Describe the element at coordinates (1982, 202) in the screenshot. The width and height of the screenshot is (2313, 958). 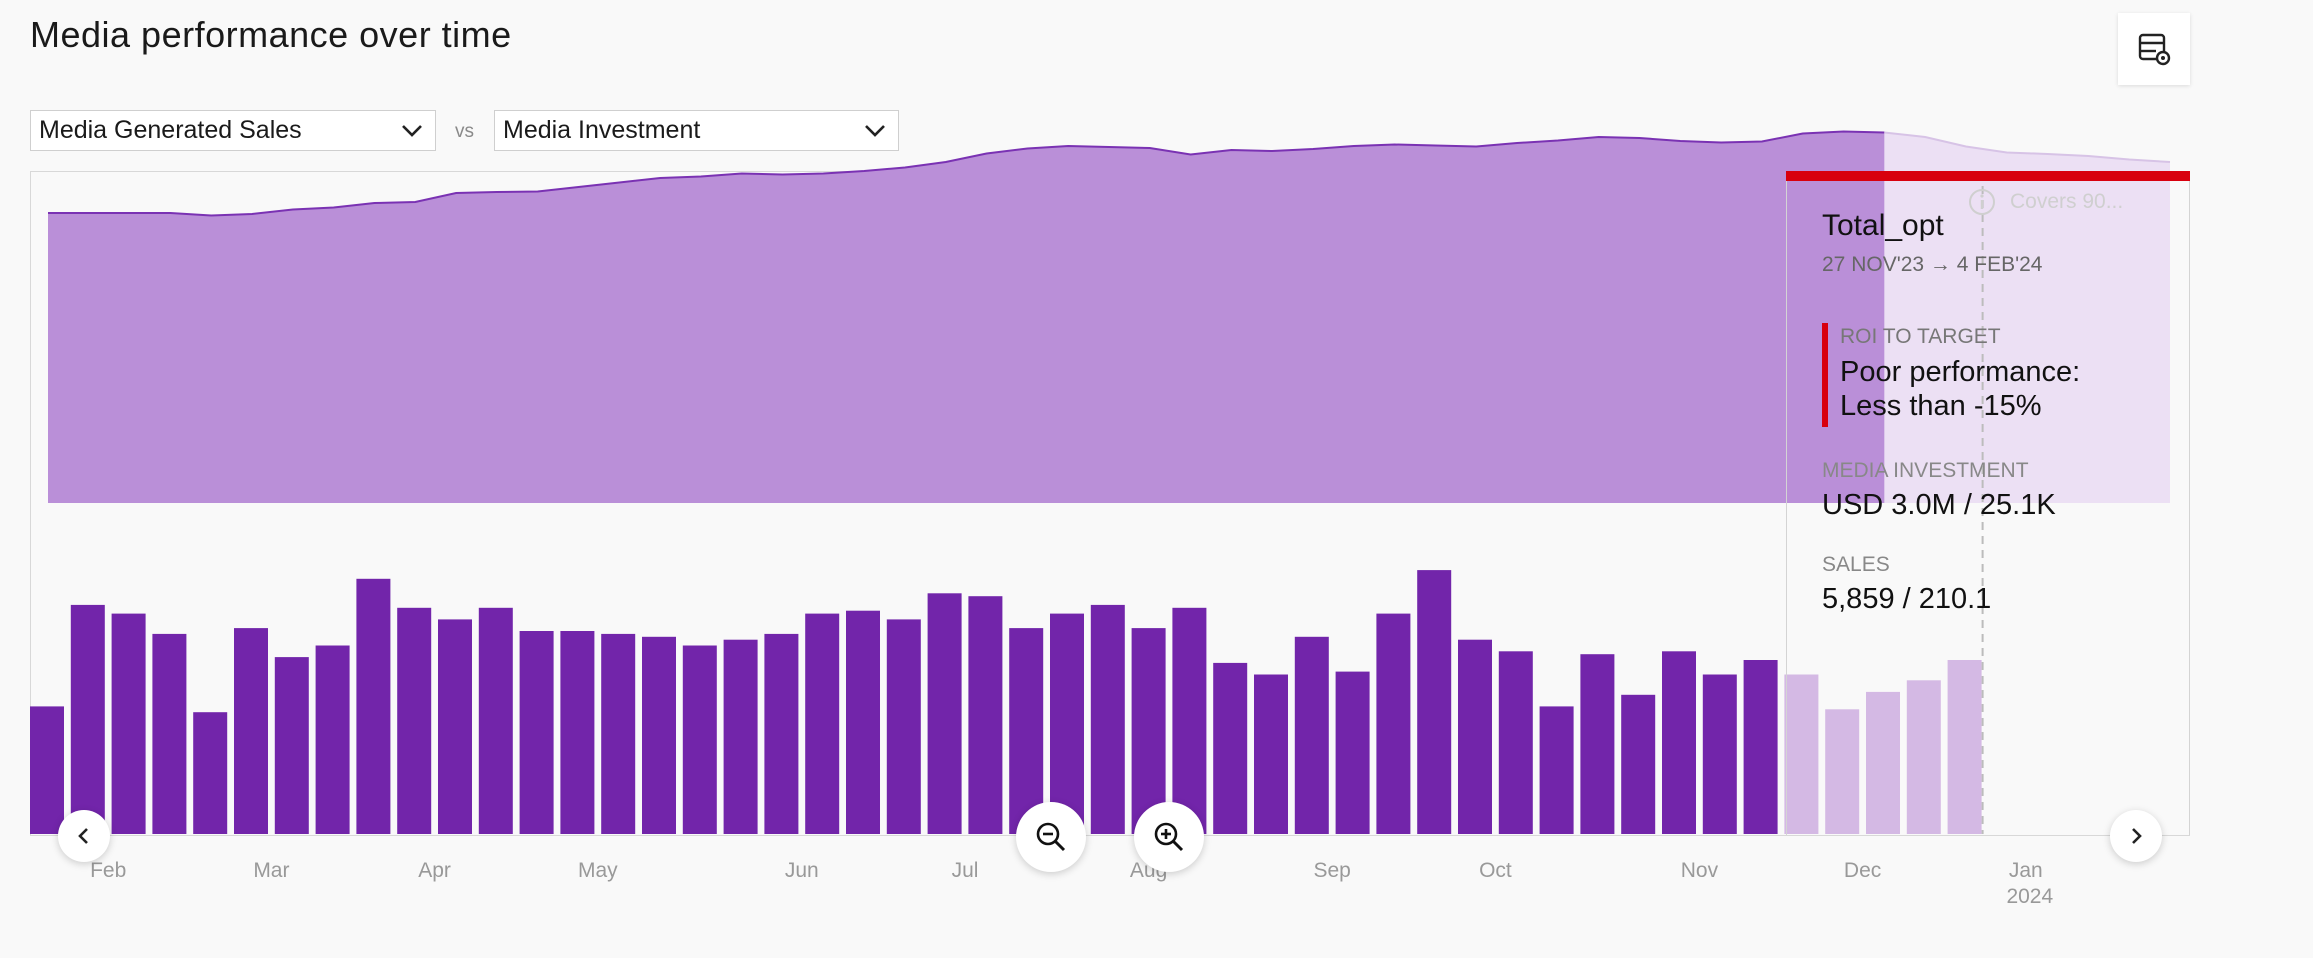
I see `info-icon` at that location.